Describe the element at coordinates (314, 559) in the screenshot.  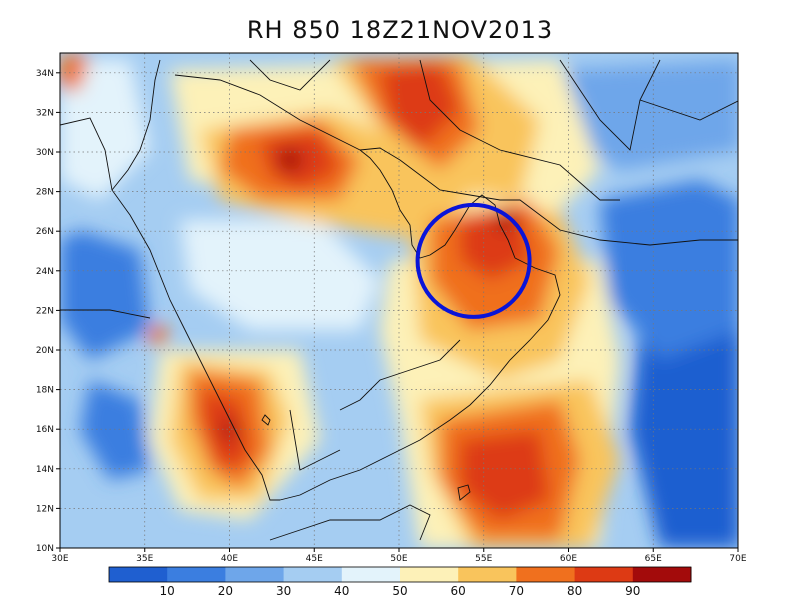
I see `lon-tick-label: 45E` at that location.